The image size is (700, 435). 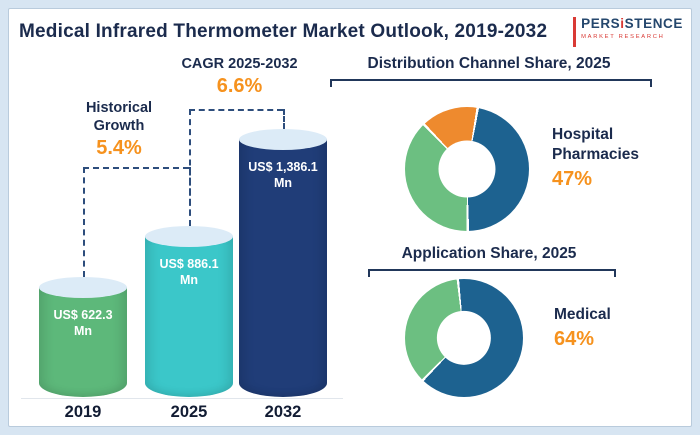 What do you see at coordinates (182, 398) in the screenshot?
I see `x-axis-line` at bounding box center [182, 398].